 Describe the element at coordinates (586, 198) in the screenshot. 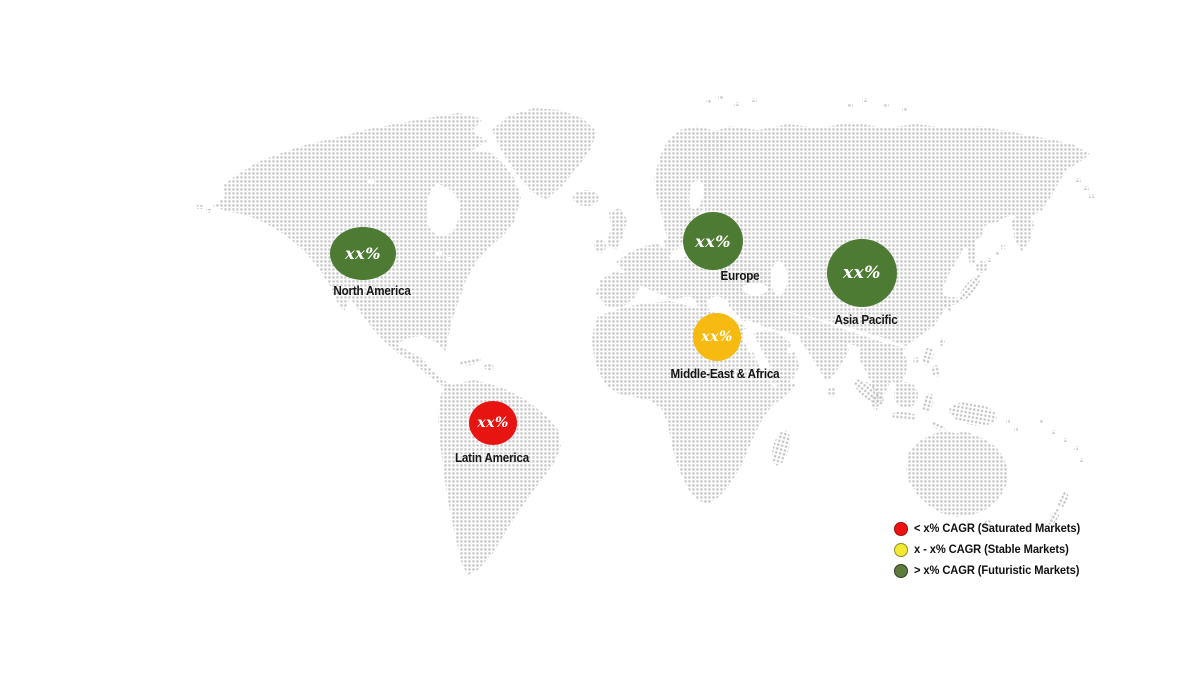

I see `iceland` at that location.